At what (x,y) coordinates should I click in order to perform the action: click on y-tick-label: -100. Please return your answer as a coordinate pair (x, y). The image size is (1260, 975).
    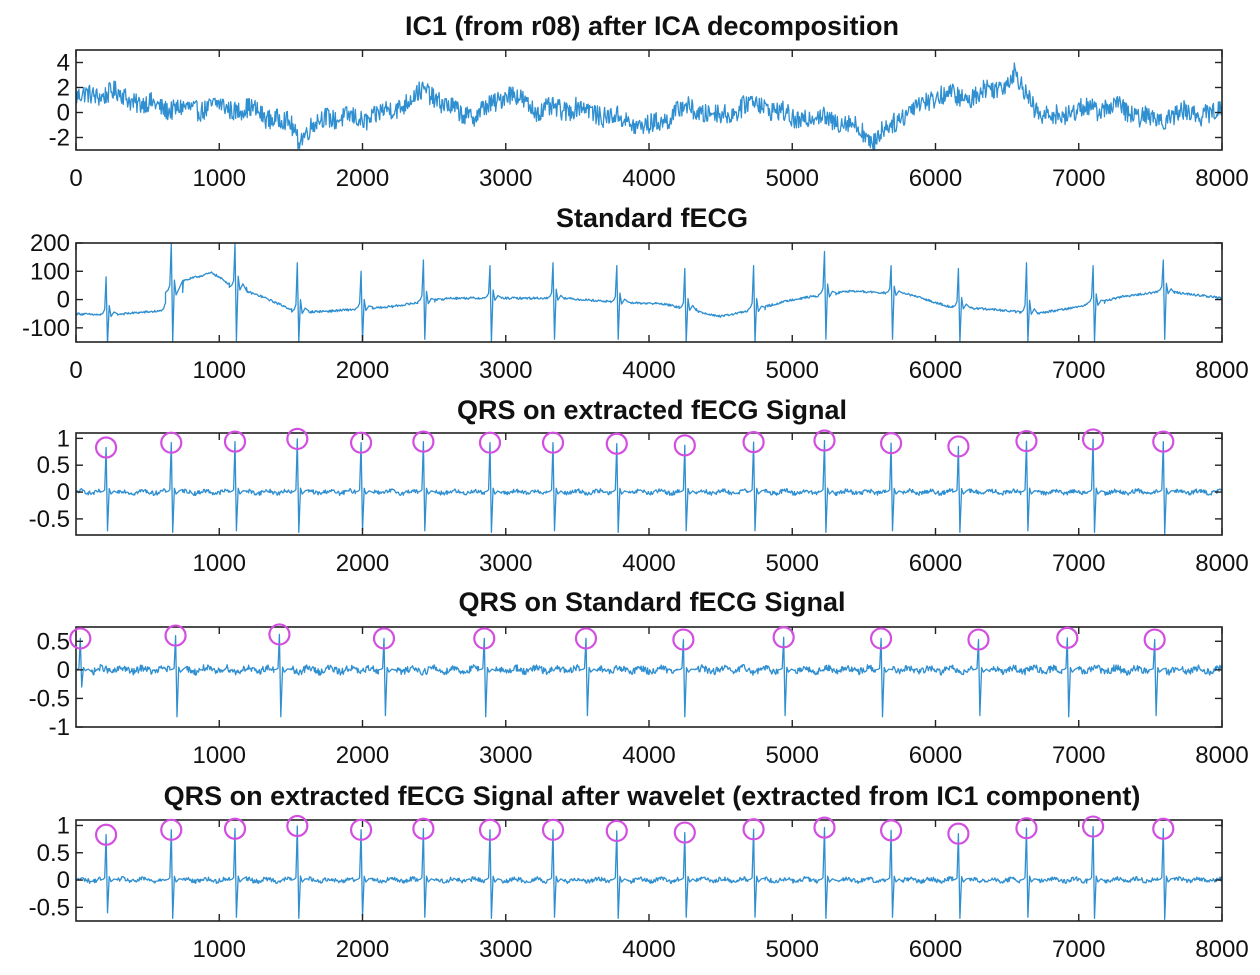
    Looking at the image, I should click on (46, 328).